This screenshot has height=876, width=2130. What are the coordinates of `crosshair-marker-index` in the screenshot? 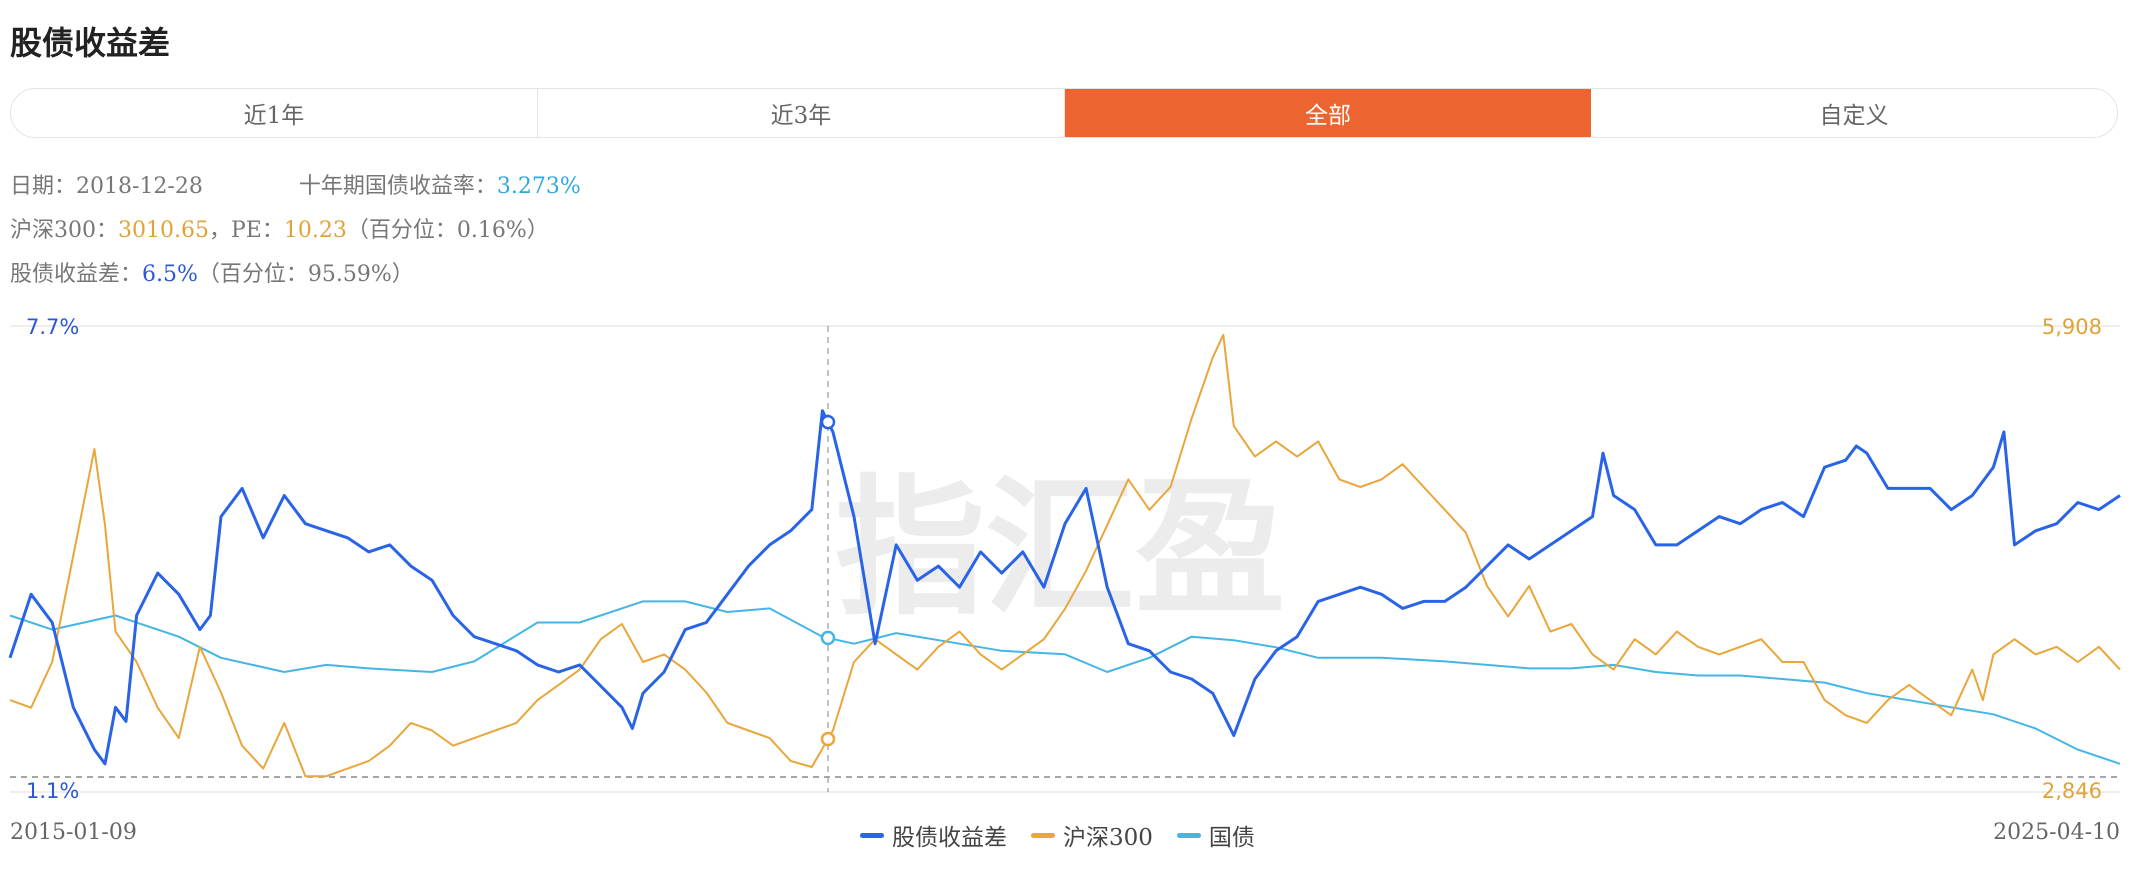 It's located at (828, 739).